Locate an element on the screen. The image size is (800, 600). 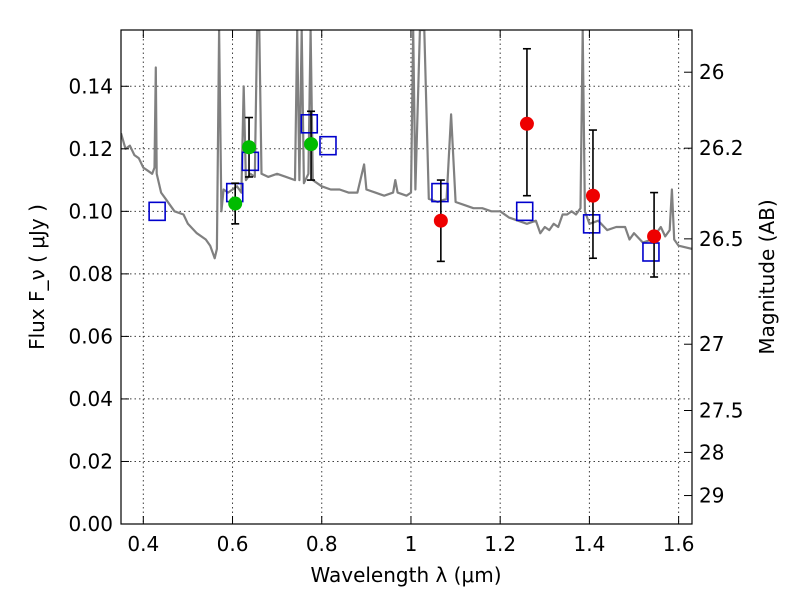
x-tick-label: 0.6 is located at coordinates (233, 544).